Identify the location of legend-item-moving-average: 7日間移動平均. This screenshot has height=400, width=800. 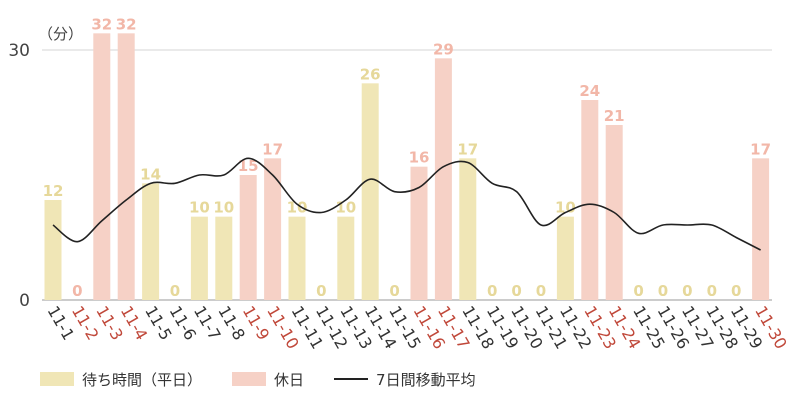
(405, 379).